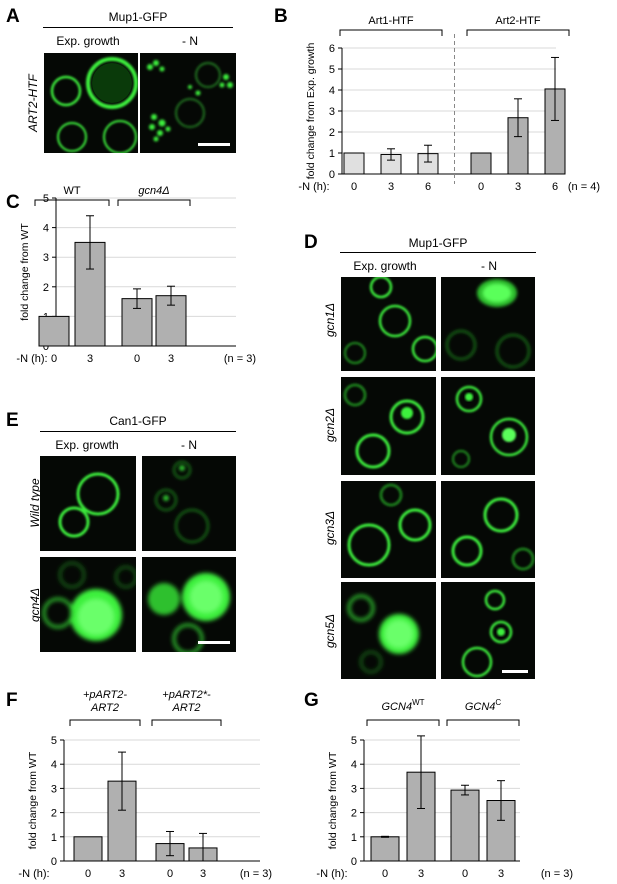 The width and height of the screenshot is (617, 884). I want to click on chart-g-n-label: (n = 3), so click(557, 874).